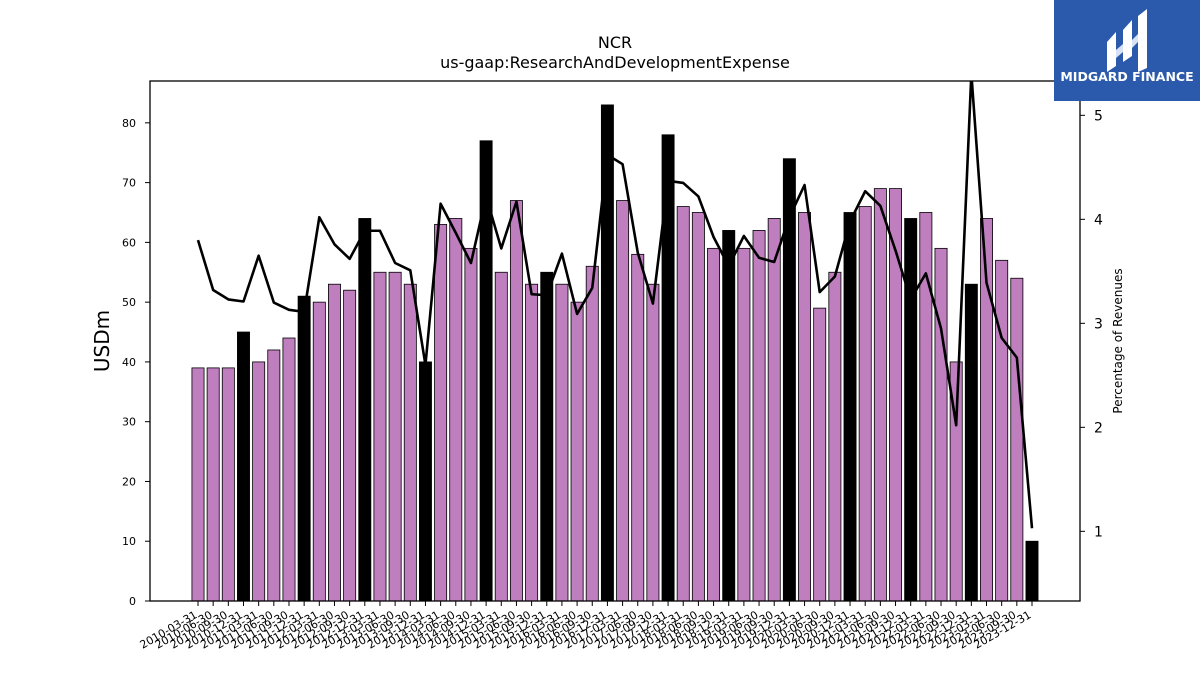 This screenshot has height=675, width=1200. I want to click on y-right-tick-label: 1, so click(1098, 532).